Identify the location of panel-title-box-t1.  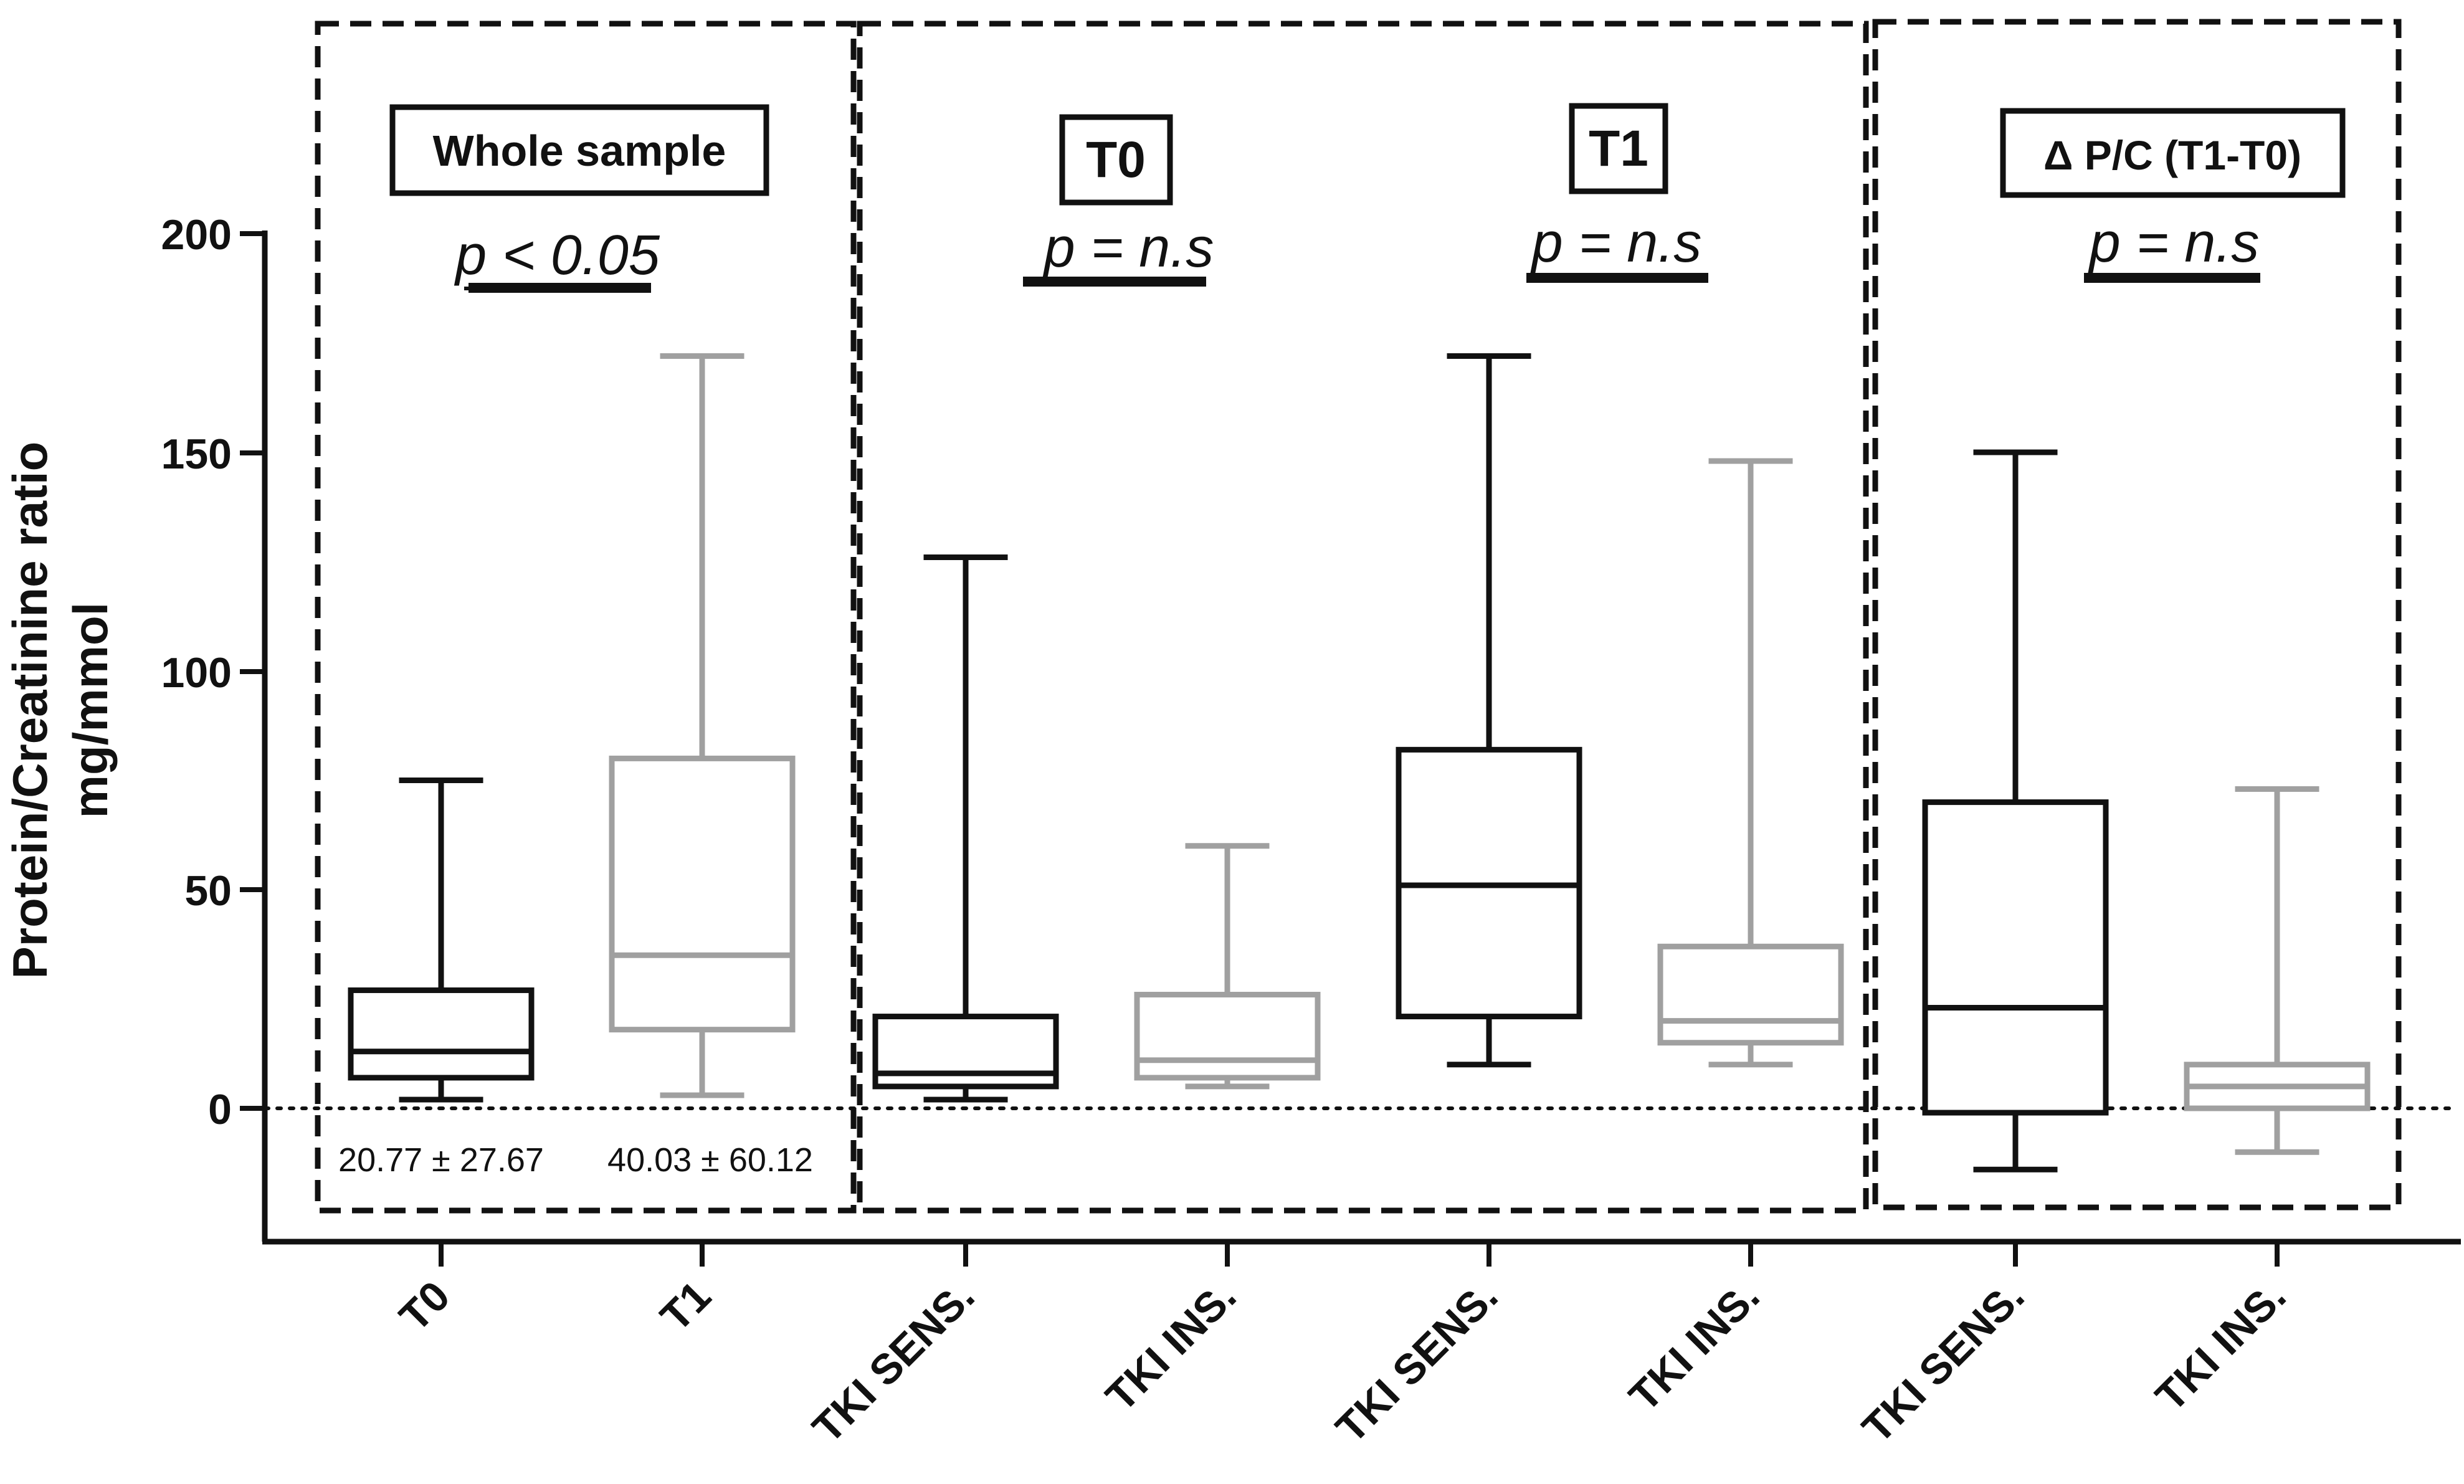
(1618, 148).